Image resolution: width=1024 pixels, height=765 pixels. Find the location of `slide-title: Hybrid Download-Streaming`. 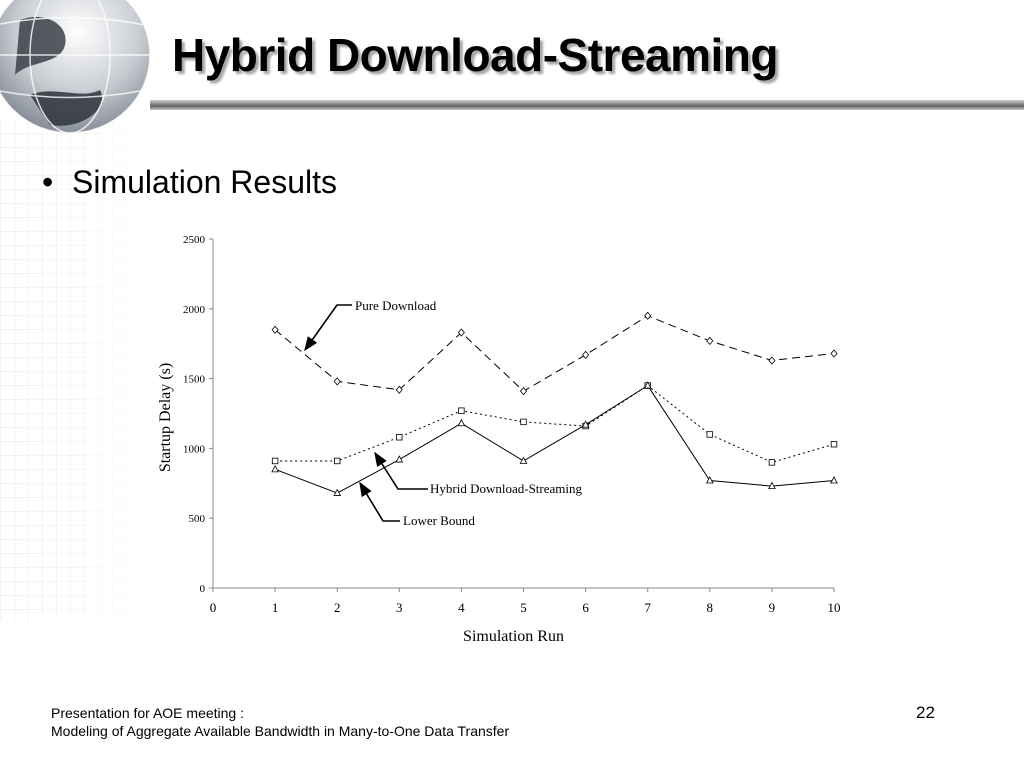

slide-title: Hybrid Download-Streaming is located at coordinates (475, 55).